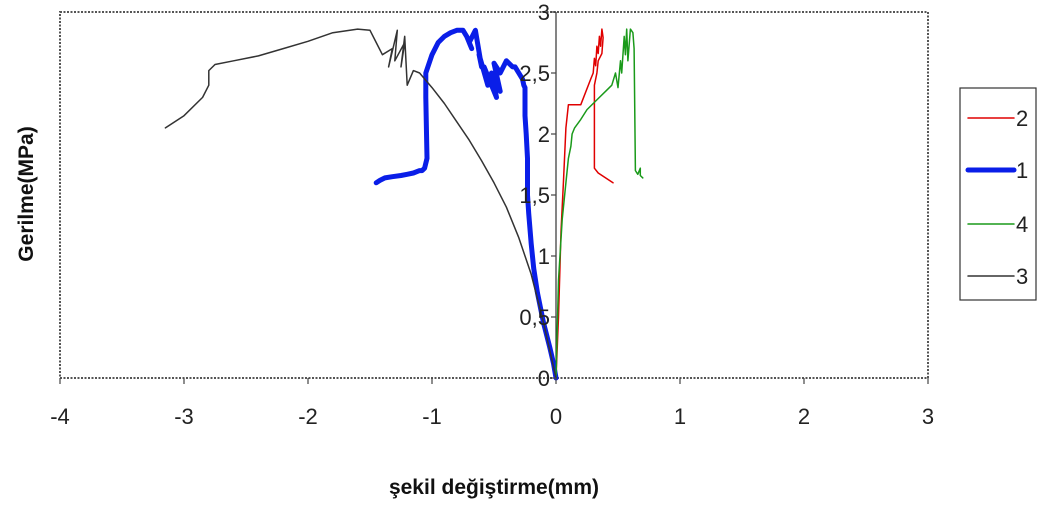 This screenshot has width=1042, height=508. What do you see at coordinates (432, 416) in the screenshot?
I see `x-tick-label: -1` at bounding box center [432, 416].